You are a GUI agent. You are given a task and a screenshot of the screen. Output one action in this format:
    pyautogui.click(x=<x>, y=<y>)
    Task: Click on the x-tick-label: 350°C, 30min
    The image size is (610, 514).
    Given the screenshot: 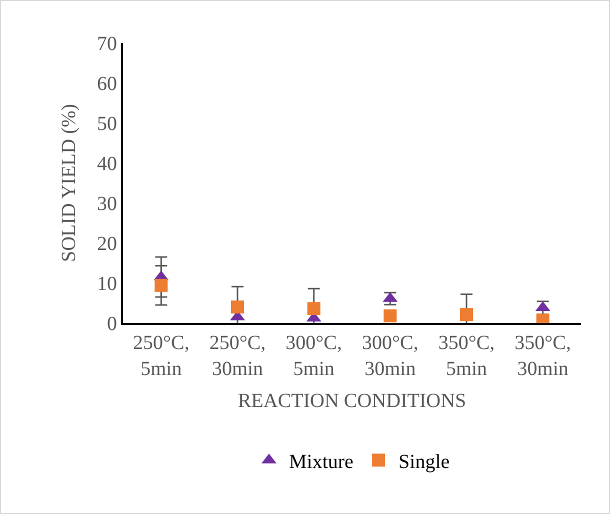 What is the action you would take?
    pyautogui.click(x=542, y=356)
    